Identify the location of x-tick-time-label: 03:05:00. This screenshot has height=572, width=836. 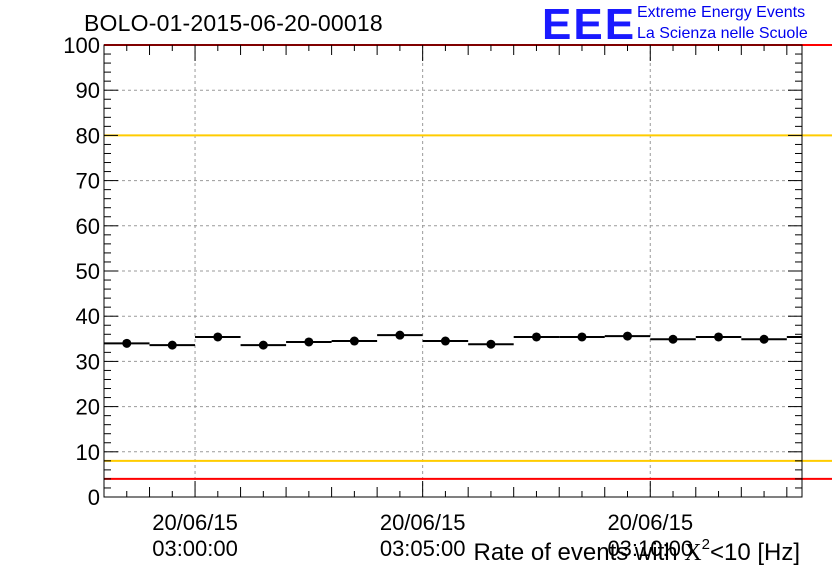
(423, 548).